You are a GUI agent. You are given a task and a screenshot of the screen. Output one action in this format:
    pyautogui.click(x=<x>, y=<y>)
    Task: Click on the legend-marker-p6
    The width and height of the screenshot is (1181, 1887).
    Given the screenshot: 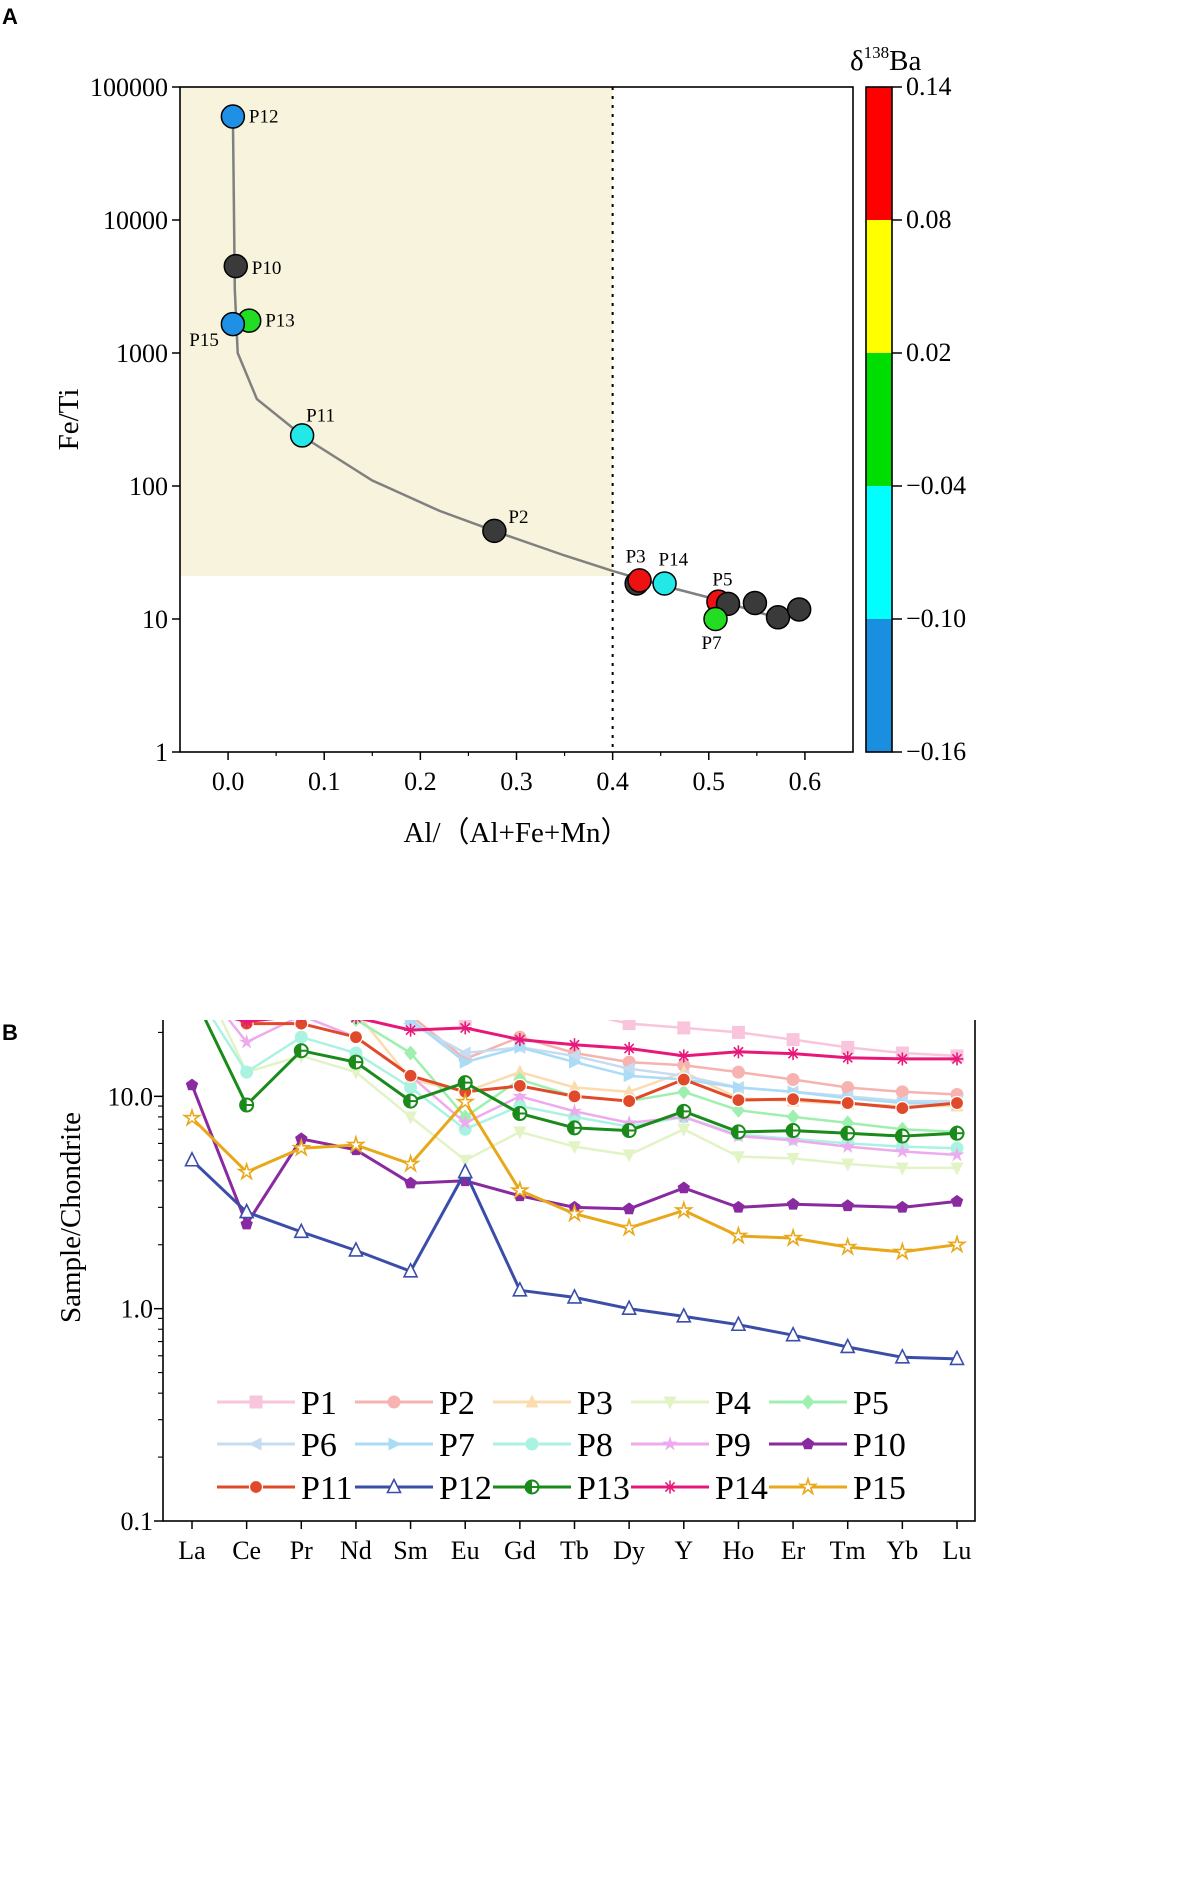 What is the action you would take?
    pyautogui.click(x=255, y=1444)
    